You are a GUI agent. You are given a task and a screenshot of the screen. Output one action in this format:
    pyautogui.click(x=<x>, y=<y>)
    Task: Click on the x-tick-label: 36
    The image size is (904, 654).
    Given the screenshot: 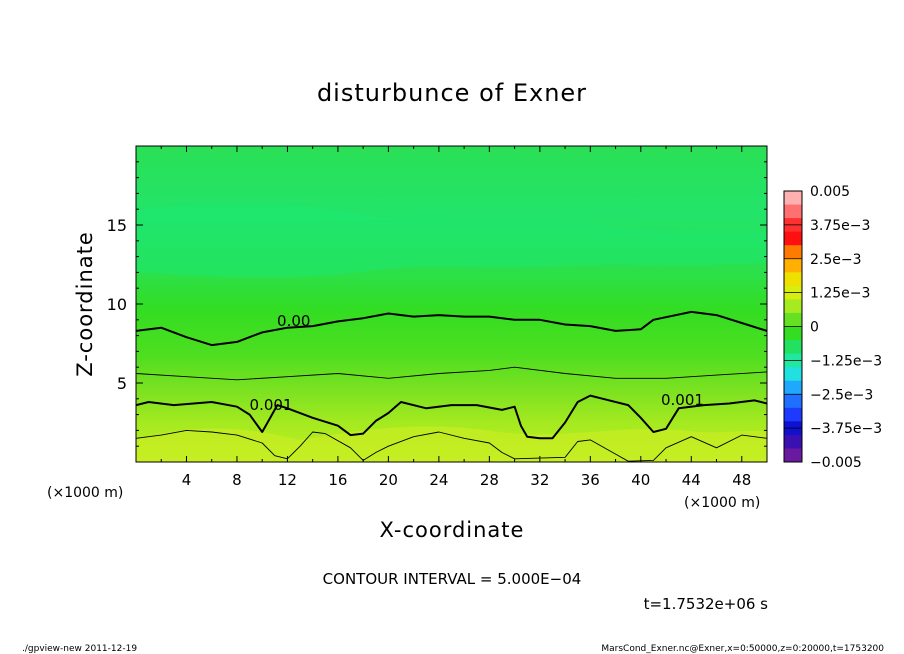 What is the action you would take?
    pyautogui.click(x=590, y=480)
    